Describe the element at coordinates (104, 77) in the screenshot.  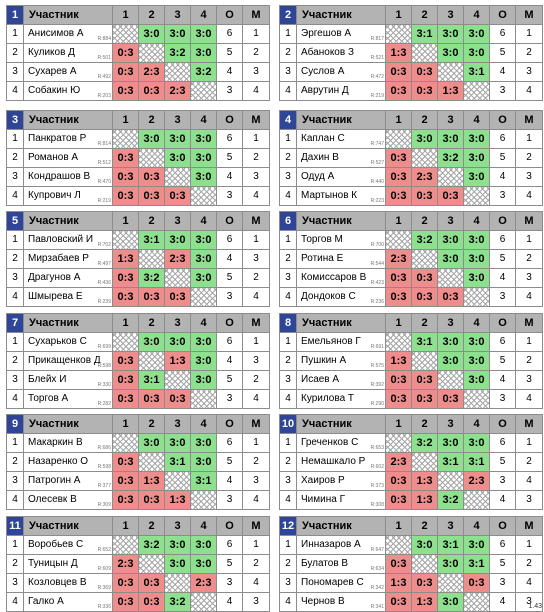
I see `player-rating: R:492` at that location.